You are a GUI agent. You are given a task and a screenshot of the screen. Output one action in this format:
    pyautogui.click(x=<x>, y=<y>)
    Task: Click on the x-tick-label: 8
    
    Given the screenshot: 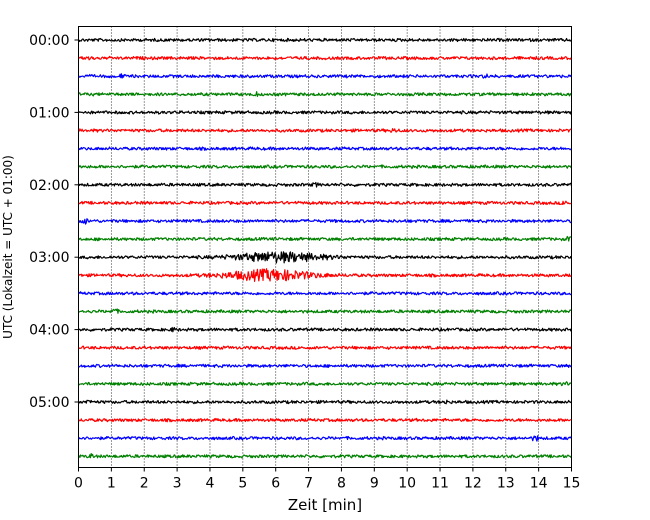 What is the action you would take?
    pyautogui.click(x=341, y=484)
    